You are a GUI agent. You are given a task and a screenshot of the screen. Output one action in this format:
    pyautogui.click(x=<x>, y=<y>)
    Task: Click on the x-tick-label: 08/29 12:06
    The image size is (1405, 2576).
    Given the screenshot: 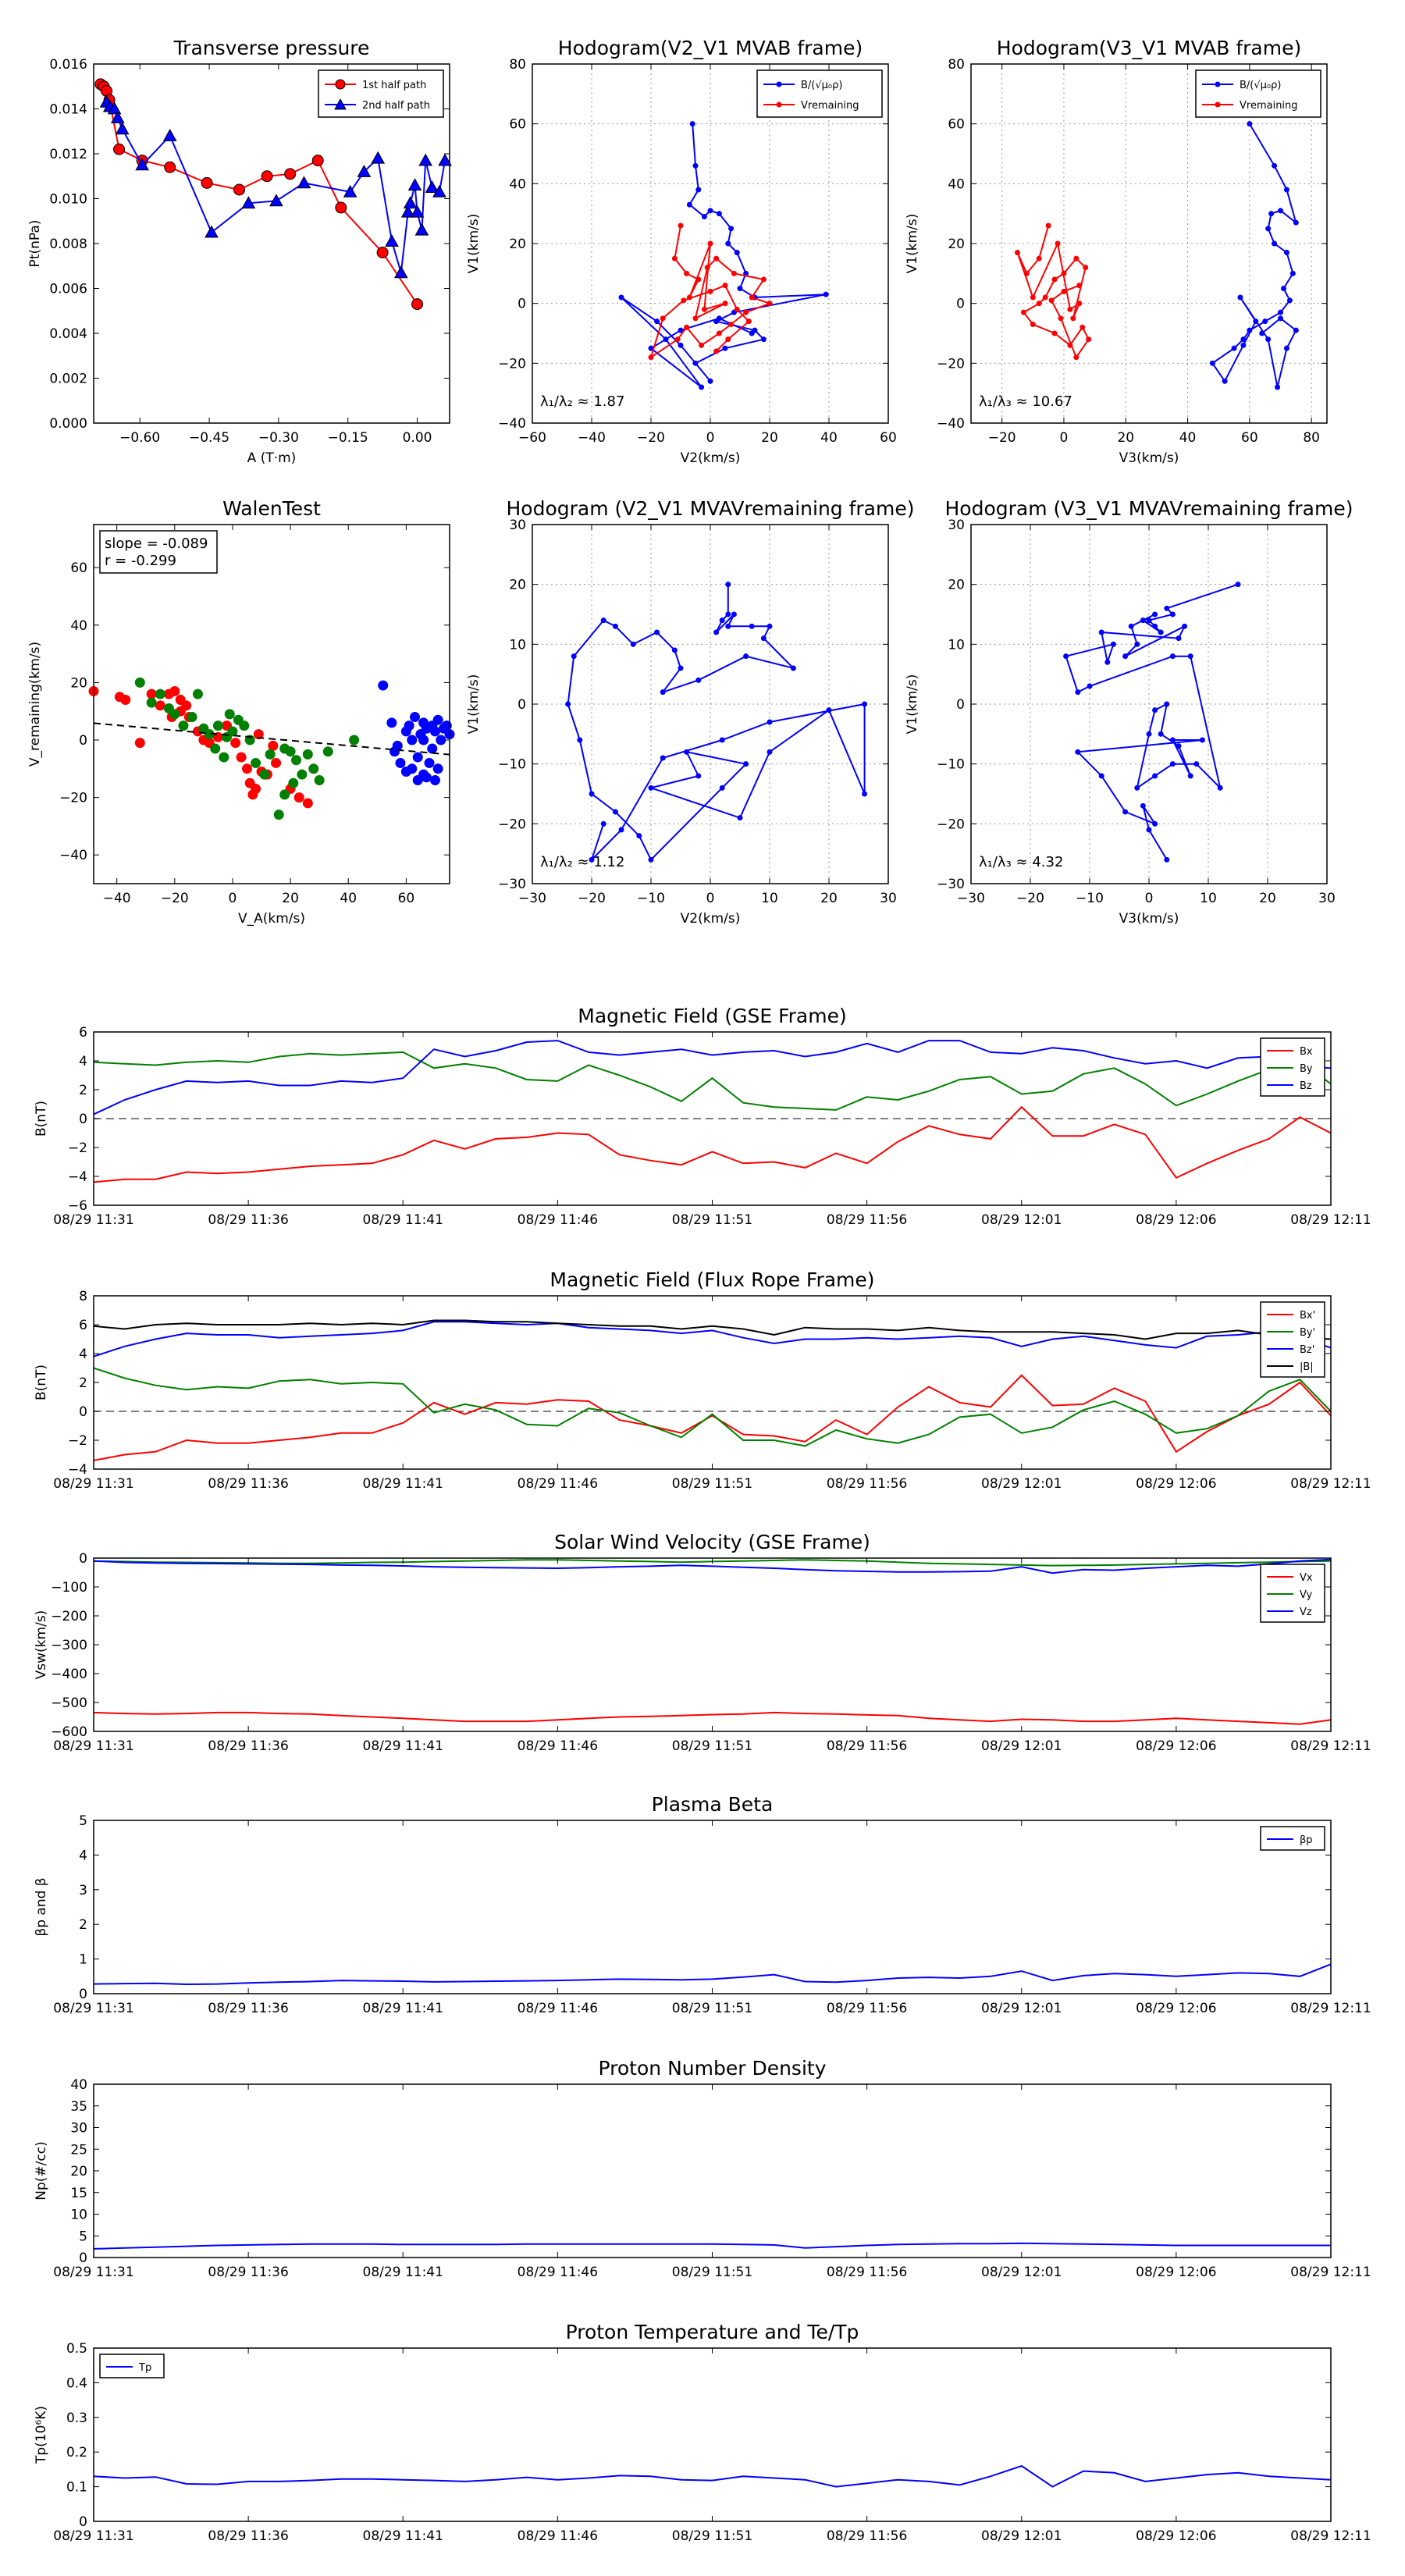 What is the action you would take?
    pyautogui.click(x=1176, y=2272)
    